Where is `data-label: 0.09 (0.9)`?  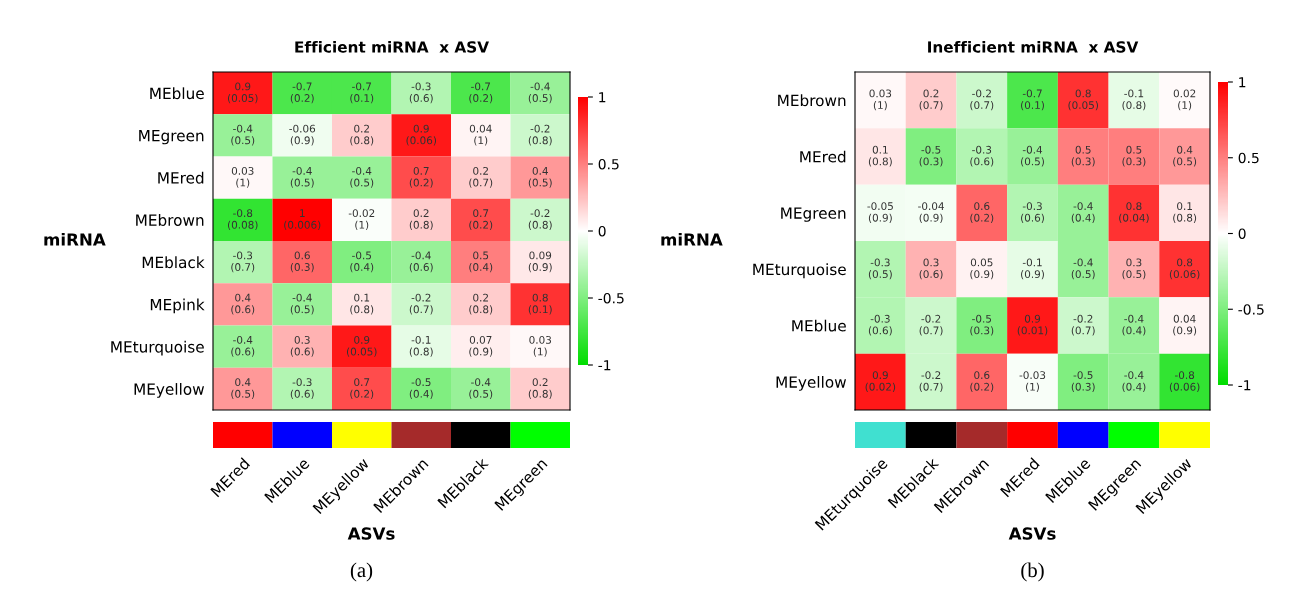 data-label: 0.09 (0.9) is located at coordinates (540, 262).